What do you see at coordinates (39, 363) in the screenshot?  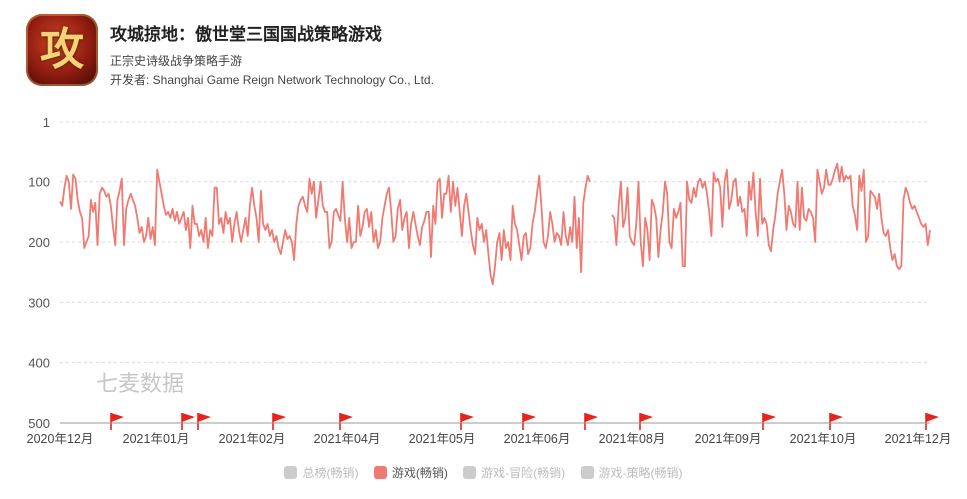 I see `y-tick-label: 400` at bounding box center [39, 363].